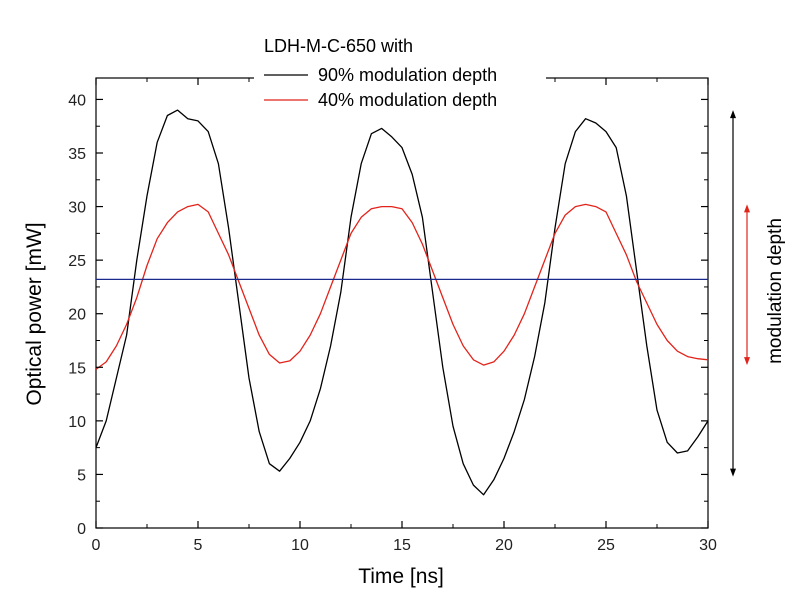 The width and height of the screenshot is (800, 599). What do you see at coordinates (77, 261) in the screenshot?
I see `y-tick-label: 25` at bounding box center [77, 261].